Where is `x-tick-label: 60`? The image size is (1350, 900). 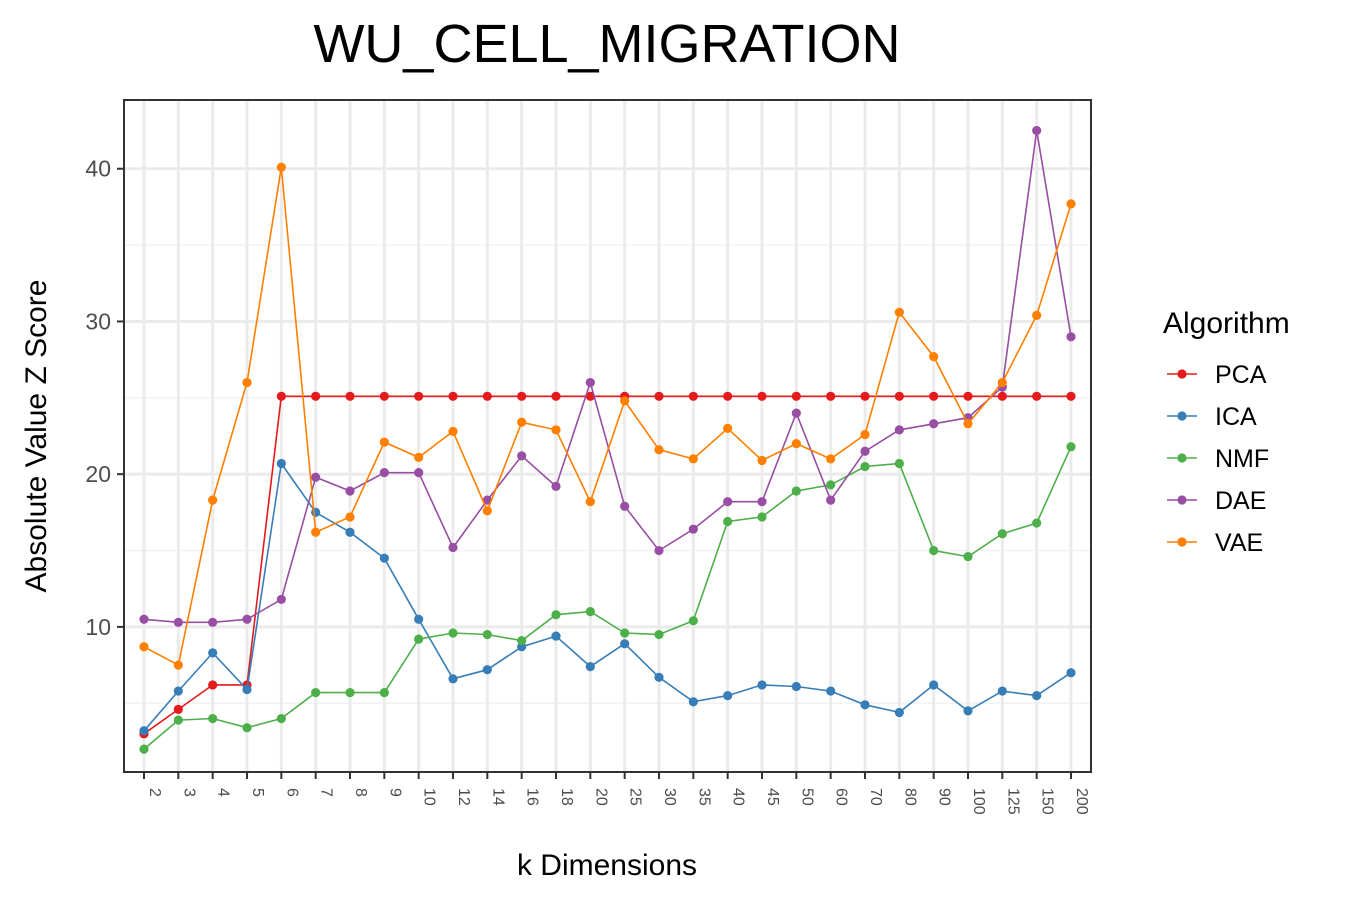 x-tick-label: 60 is located at coordinates (841, 797).